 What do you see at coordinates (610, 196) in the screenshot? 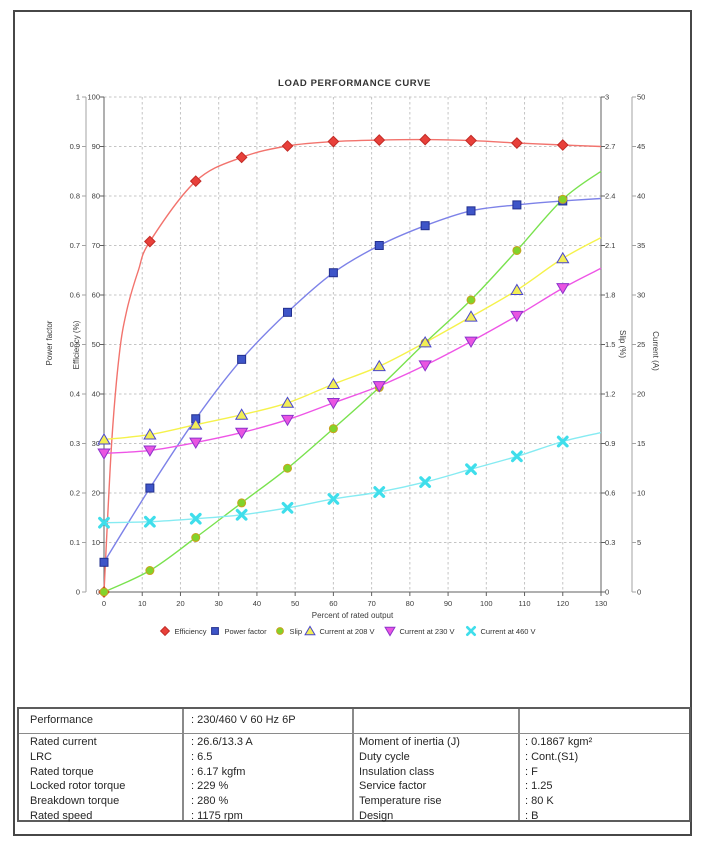
I see `svg-text: 2.4` at bounding box center [610, 196].